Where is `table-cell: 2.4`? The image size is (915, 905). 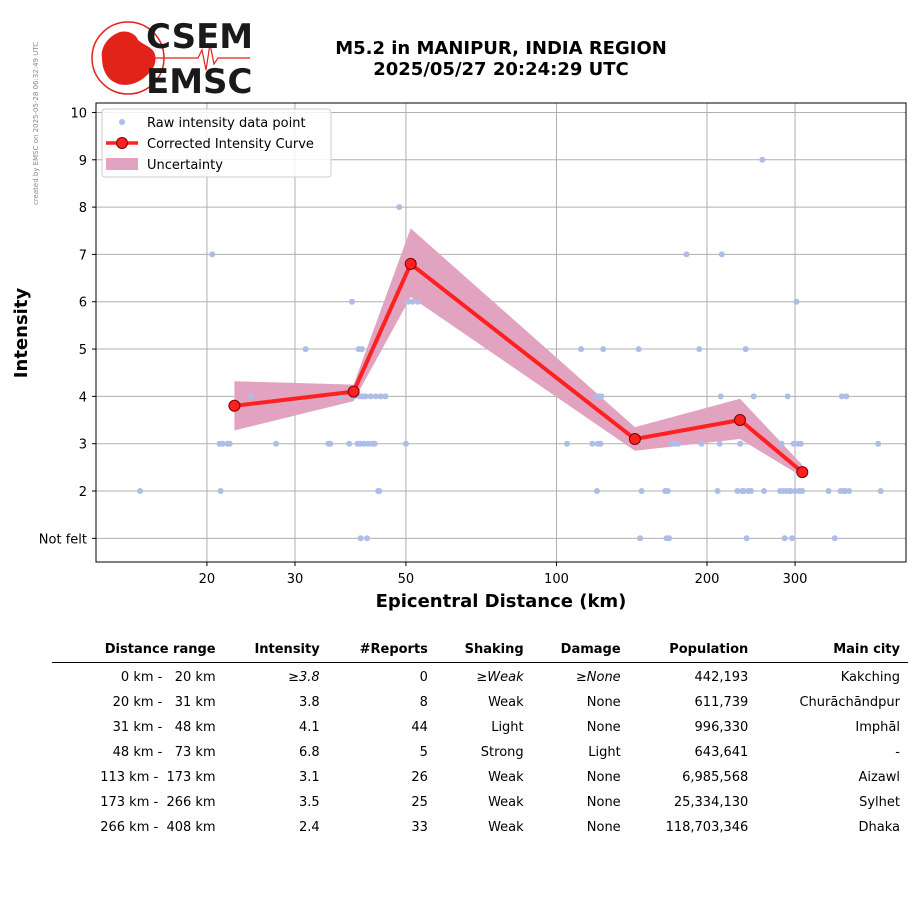
table-cell: 2.4 is located at coordinates (309, 827).